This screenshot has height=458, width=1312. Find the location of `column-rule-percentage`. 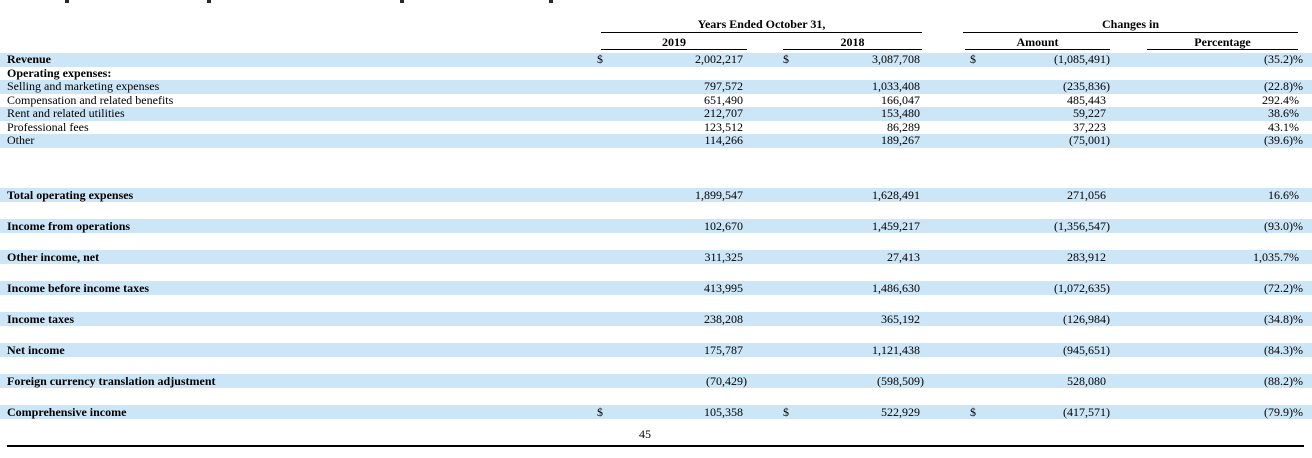

column-rule-percentage is located at coordinates (1222, 49).